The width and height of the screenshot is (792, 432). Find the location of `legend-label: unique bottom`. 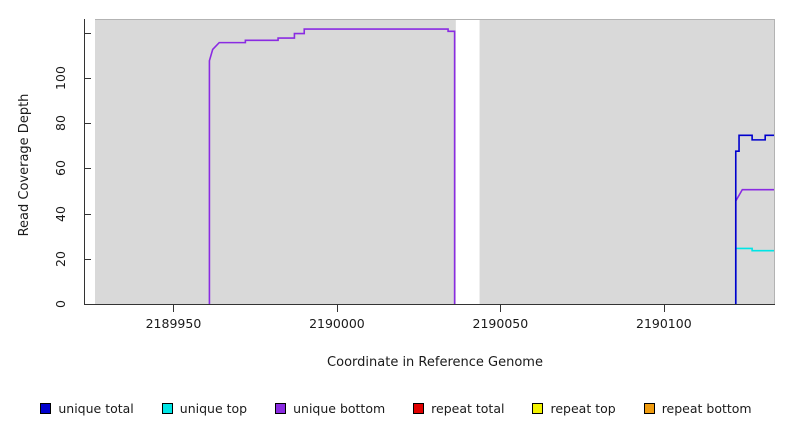

legend-label: unique bottom is located at coordinates (339, 408).